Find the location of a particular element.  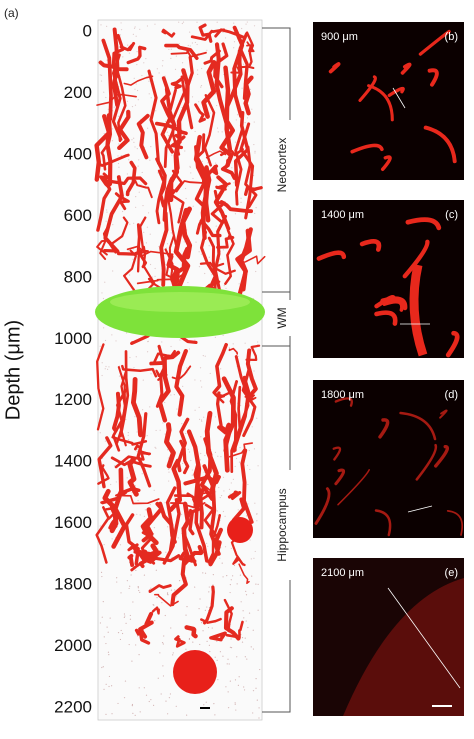

panel-depth: 2100 μm is located at coordinates (342, 573).